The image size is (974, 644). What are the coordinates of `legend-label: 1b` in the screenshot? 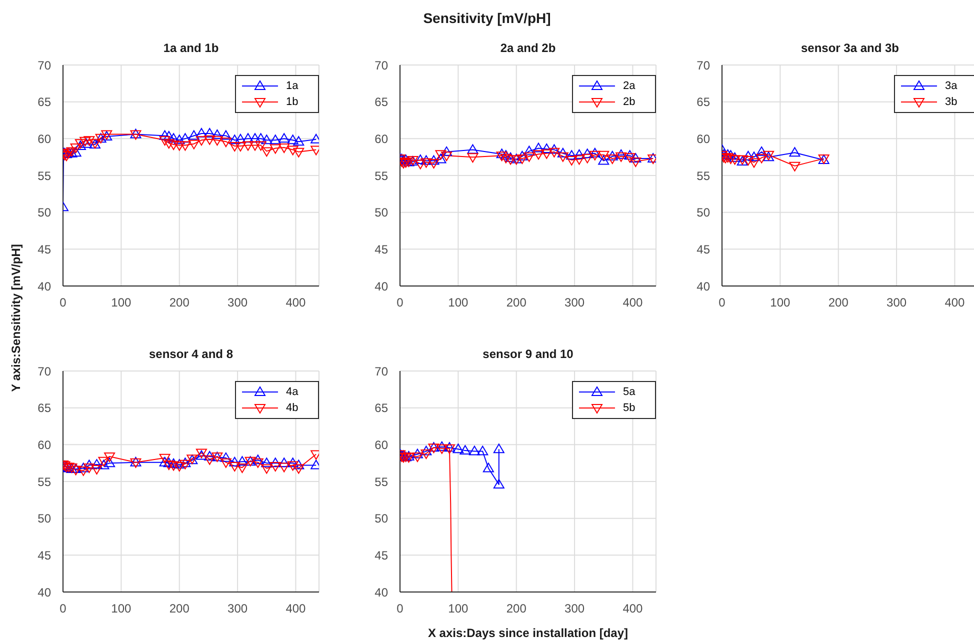 It's located at (292, 102).